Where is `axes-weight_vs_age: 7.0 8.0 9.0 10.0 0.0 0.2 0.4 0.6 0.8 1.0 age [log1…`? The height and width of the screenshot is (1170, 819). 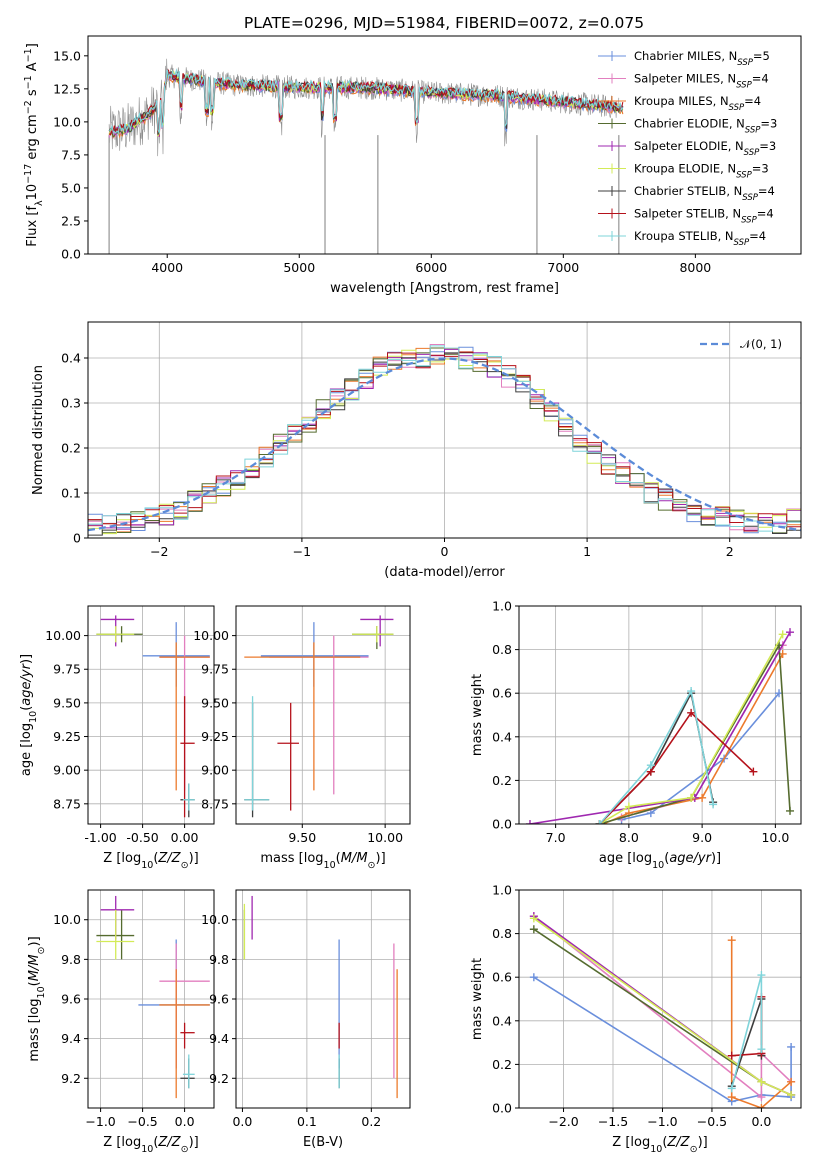
axes-weight_vs_age: 7.0 8.0 9.0 10.0 0.0 0.2 0.4 0.6 0.8 1.0 age [log1… is located at coordinates (636, 735).